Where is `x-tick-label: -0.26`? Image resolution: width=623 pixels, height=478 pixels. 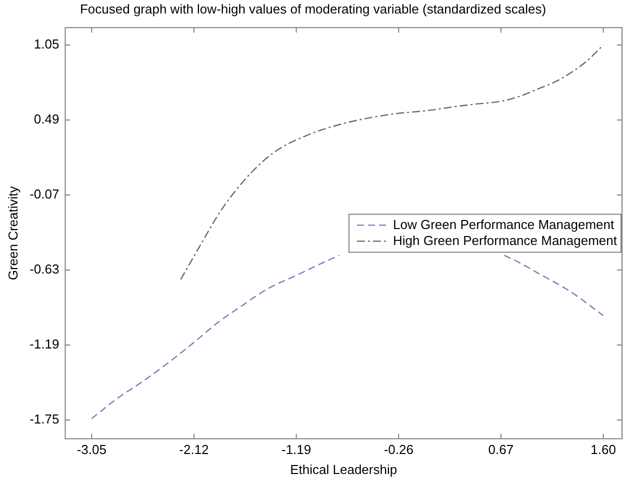
x-tick-label: -0.26 is located at coordinates (399, 450).